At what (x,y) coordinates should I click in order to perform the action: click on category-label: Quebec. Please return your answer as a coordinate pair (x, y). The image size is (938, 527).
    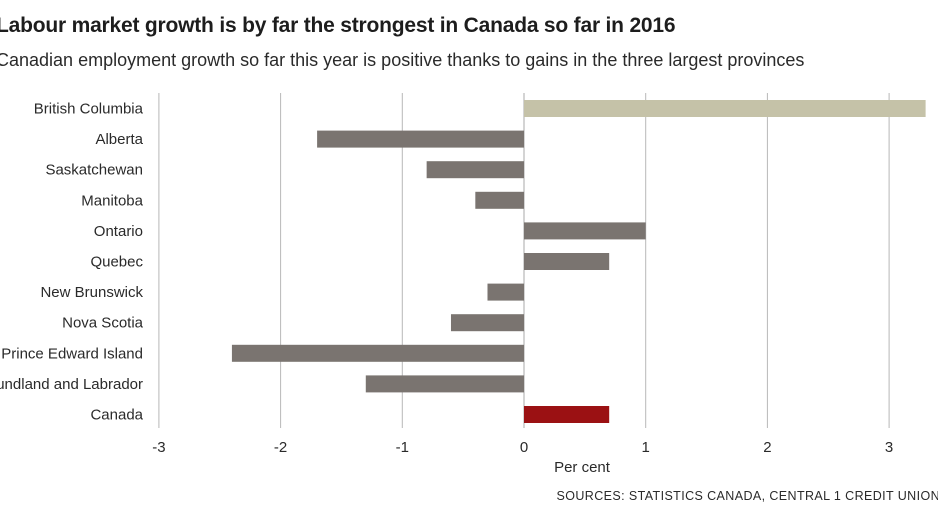
    Looking at the image, I should click on (116, 262).